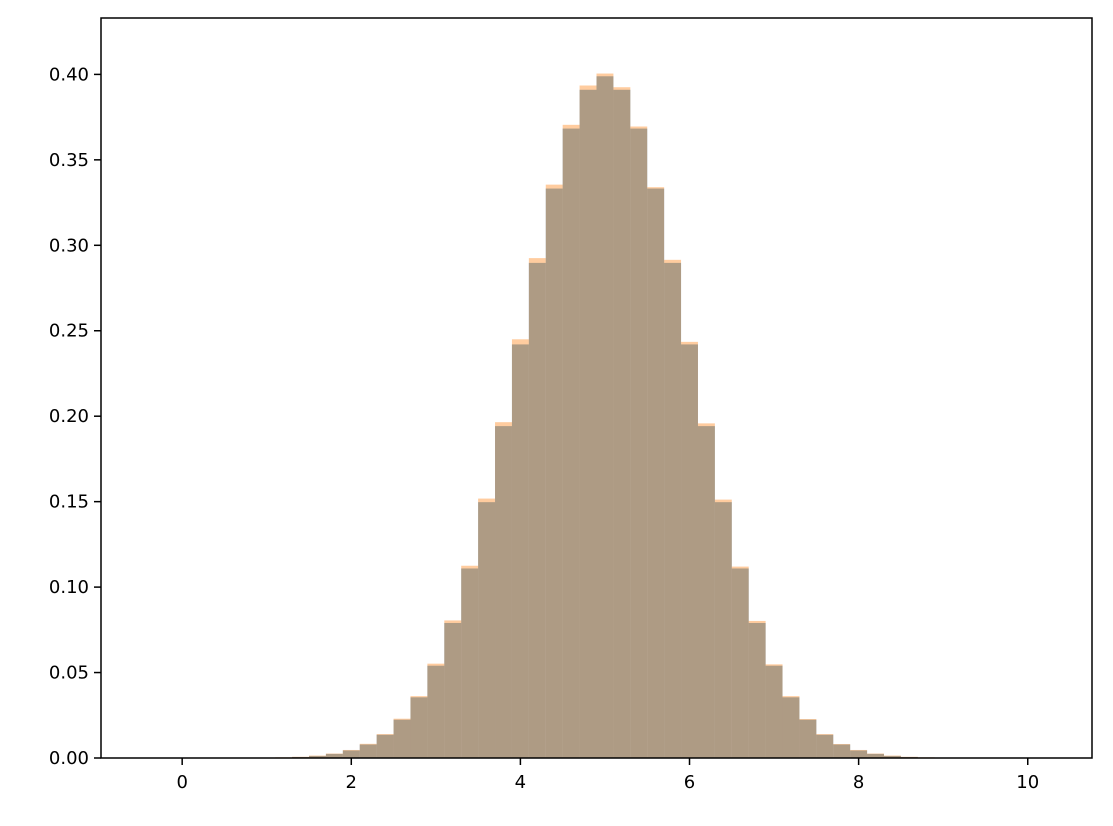  I want to click on x-tick-label: 6, so click(689, 782).